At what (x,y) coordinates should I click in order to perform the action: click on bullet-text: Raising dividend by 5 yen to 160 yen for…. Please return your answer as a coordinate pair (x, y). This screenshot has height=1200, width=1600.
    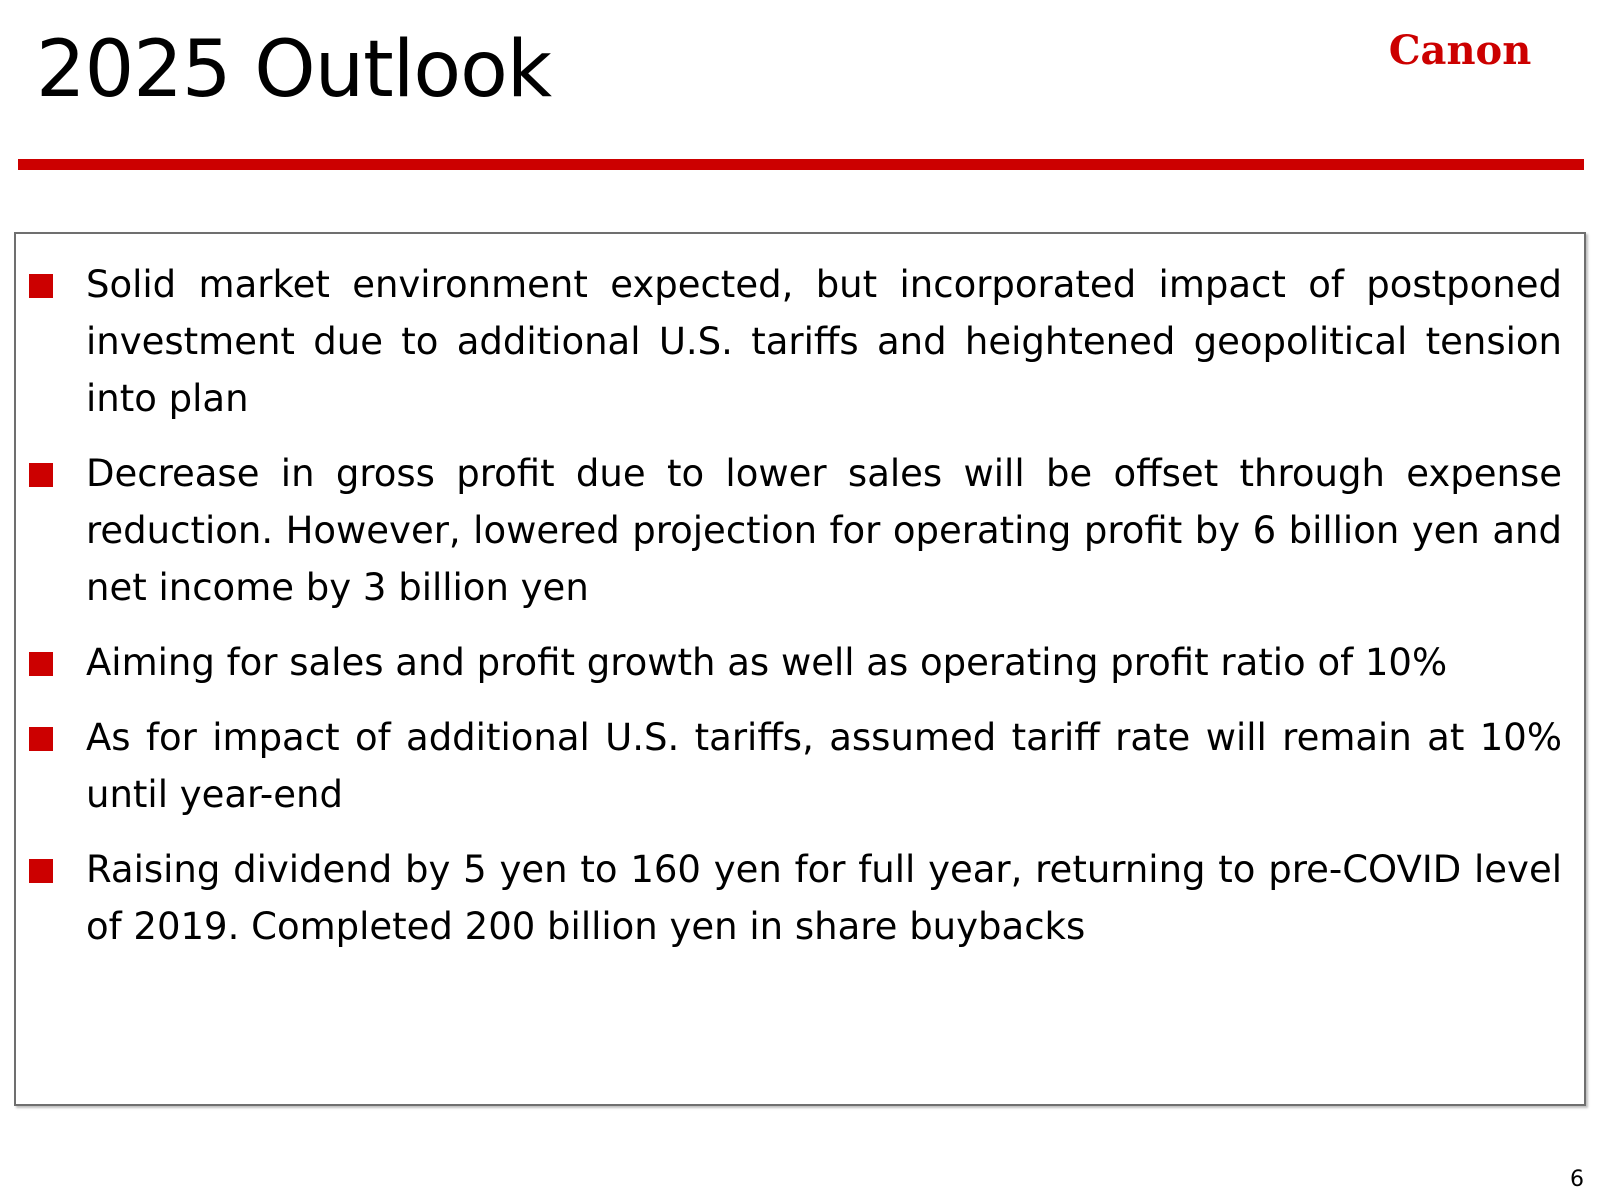
    Looking at the image, I should click on (824, 898).